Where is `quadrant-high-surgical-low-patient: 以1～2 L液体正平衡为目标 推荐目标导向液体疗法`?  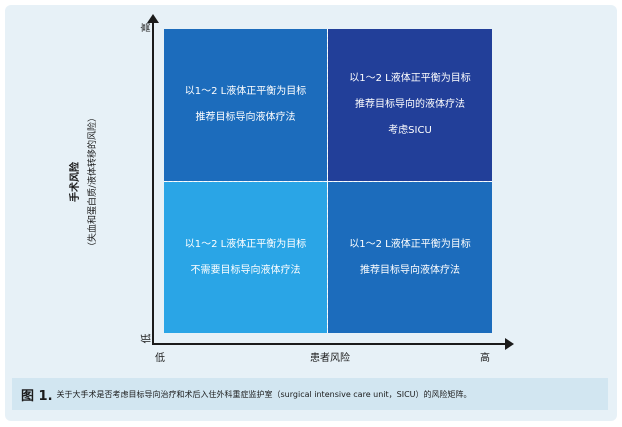
quadrant-high-surgical-low-patient: 以1～2 L液体正平衡为目标 推荐目标导向液体疗法 is located at coordinates (245, 105).